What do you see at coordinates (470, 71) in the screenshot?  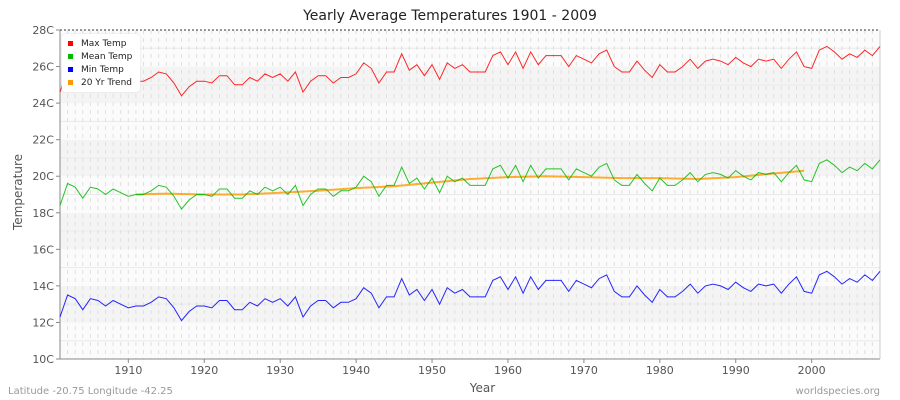 I see `max-temp-line` at bounding box center [470, 71].